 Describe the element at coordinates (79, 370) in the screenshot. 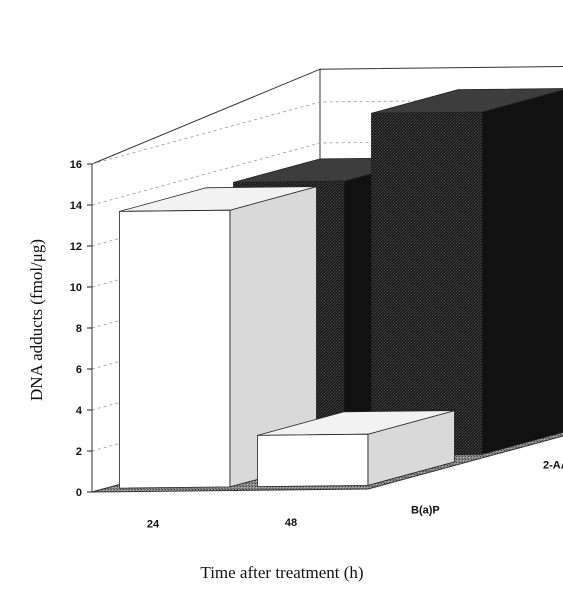

I see `y-tick-label: 6` at that location.